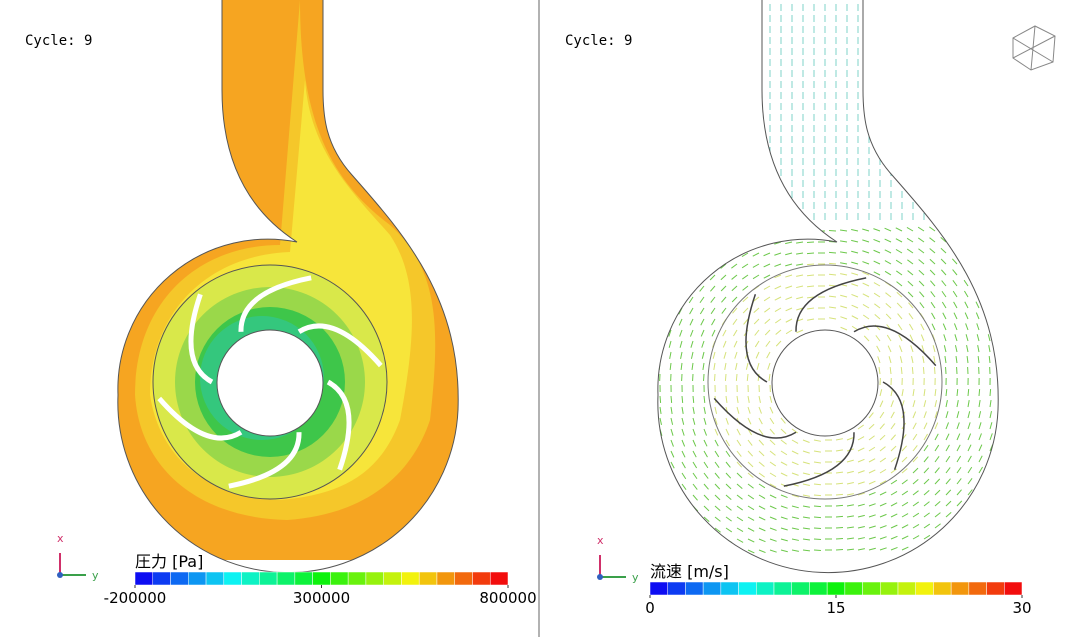  What do you see at coordinates (598, 41) in the screenshot?
I see `cycle-label: Cycle: 9` at bounding box center [598, 41].